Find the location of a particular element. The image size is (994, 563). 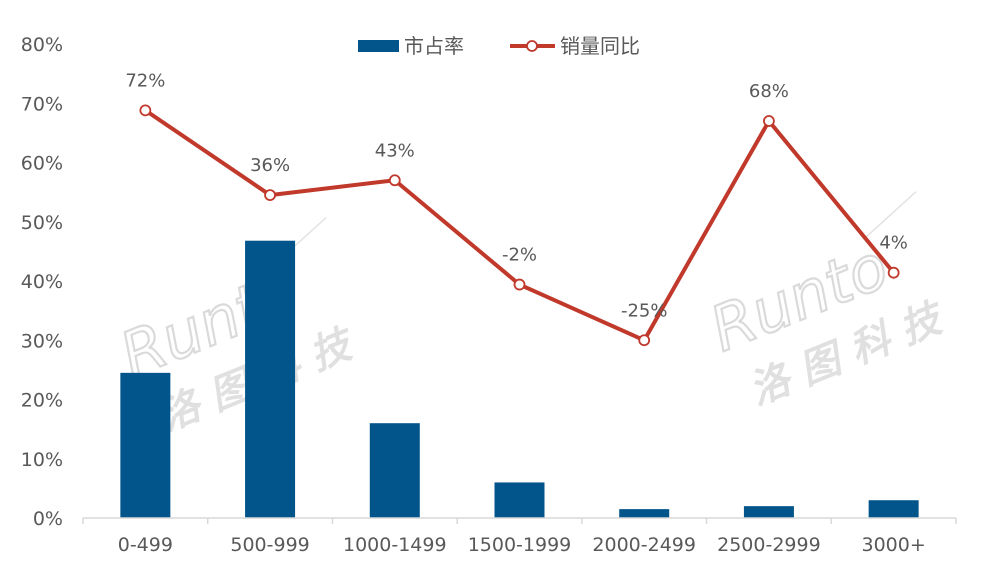

y-tick-label: 60% is located at coordinates (42, 164).